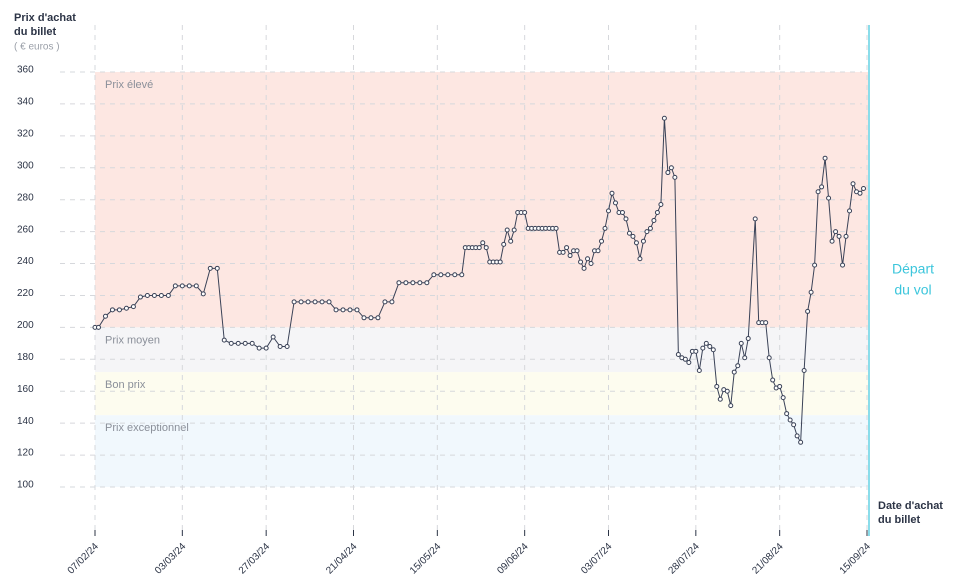 This screenshot has height=585, width=958. What do you see at coordinates (25, 357) in the screenshot?
I see `y-tick-label: 180` at bounding box center [25, 357].